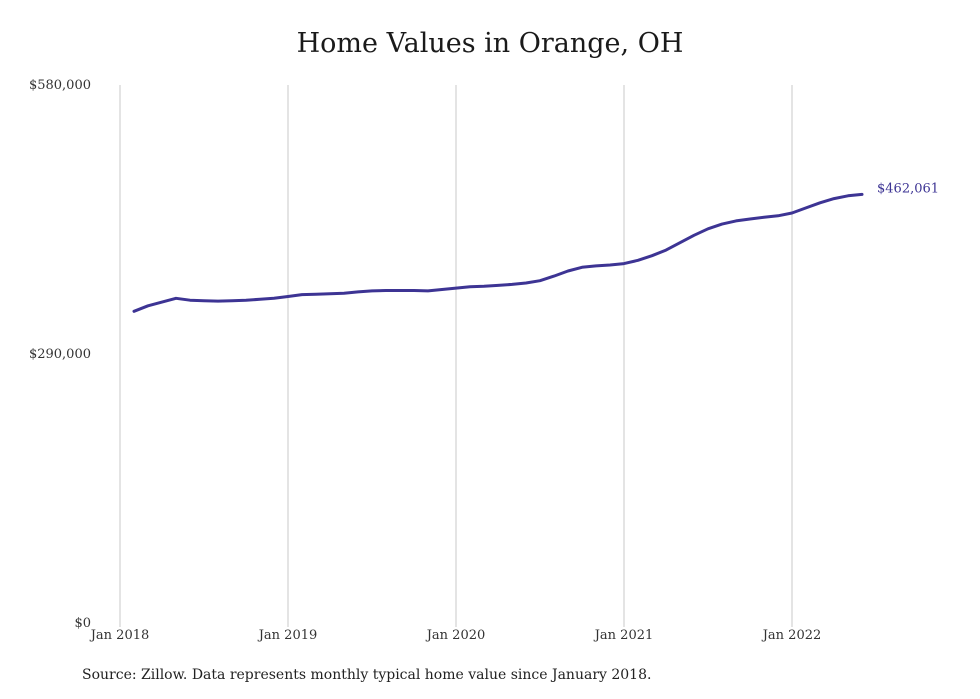  What do you see at coordinates (623, 635) in the screenshot?
I see `x-tick-label: Jan 2021` at bounding box center [623, 635].